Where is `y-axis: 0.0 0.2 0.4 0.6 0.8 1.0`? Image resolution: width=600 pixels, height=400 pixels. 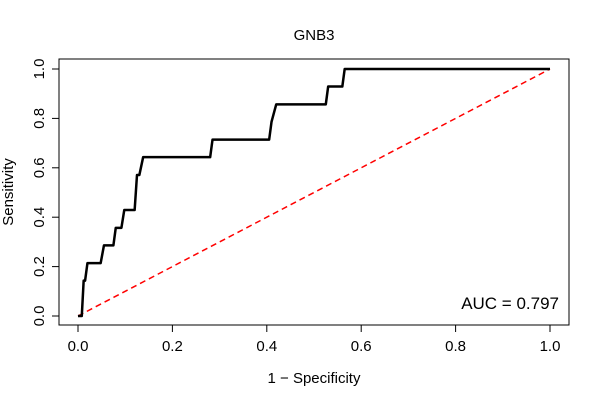
y-axis: 0.0 0.2 0.4 0.6 0.8 1.0 is located at coordinates (45, 193).